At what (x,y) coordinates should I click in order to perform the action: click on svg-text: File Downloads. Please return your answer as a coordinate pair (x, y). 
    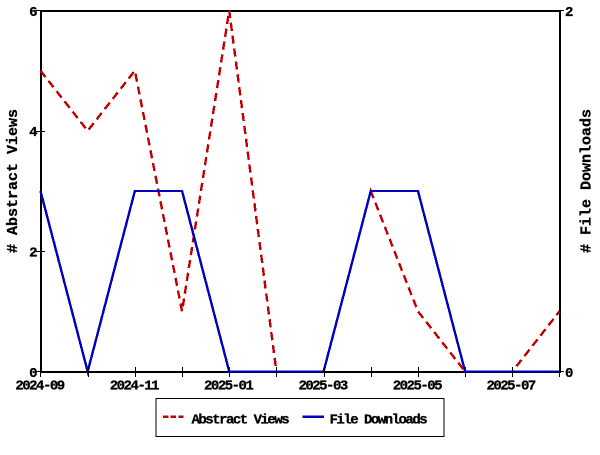
    Looking at the image, I should click on (379, 421).